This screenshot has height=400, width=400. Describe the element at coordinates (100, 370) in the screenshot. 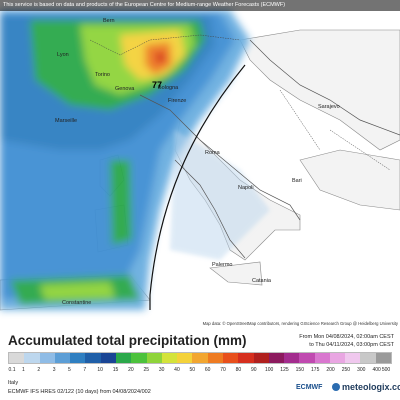

I see `legend-tick-label: 10` at that location.